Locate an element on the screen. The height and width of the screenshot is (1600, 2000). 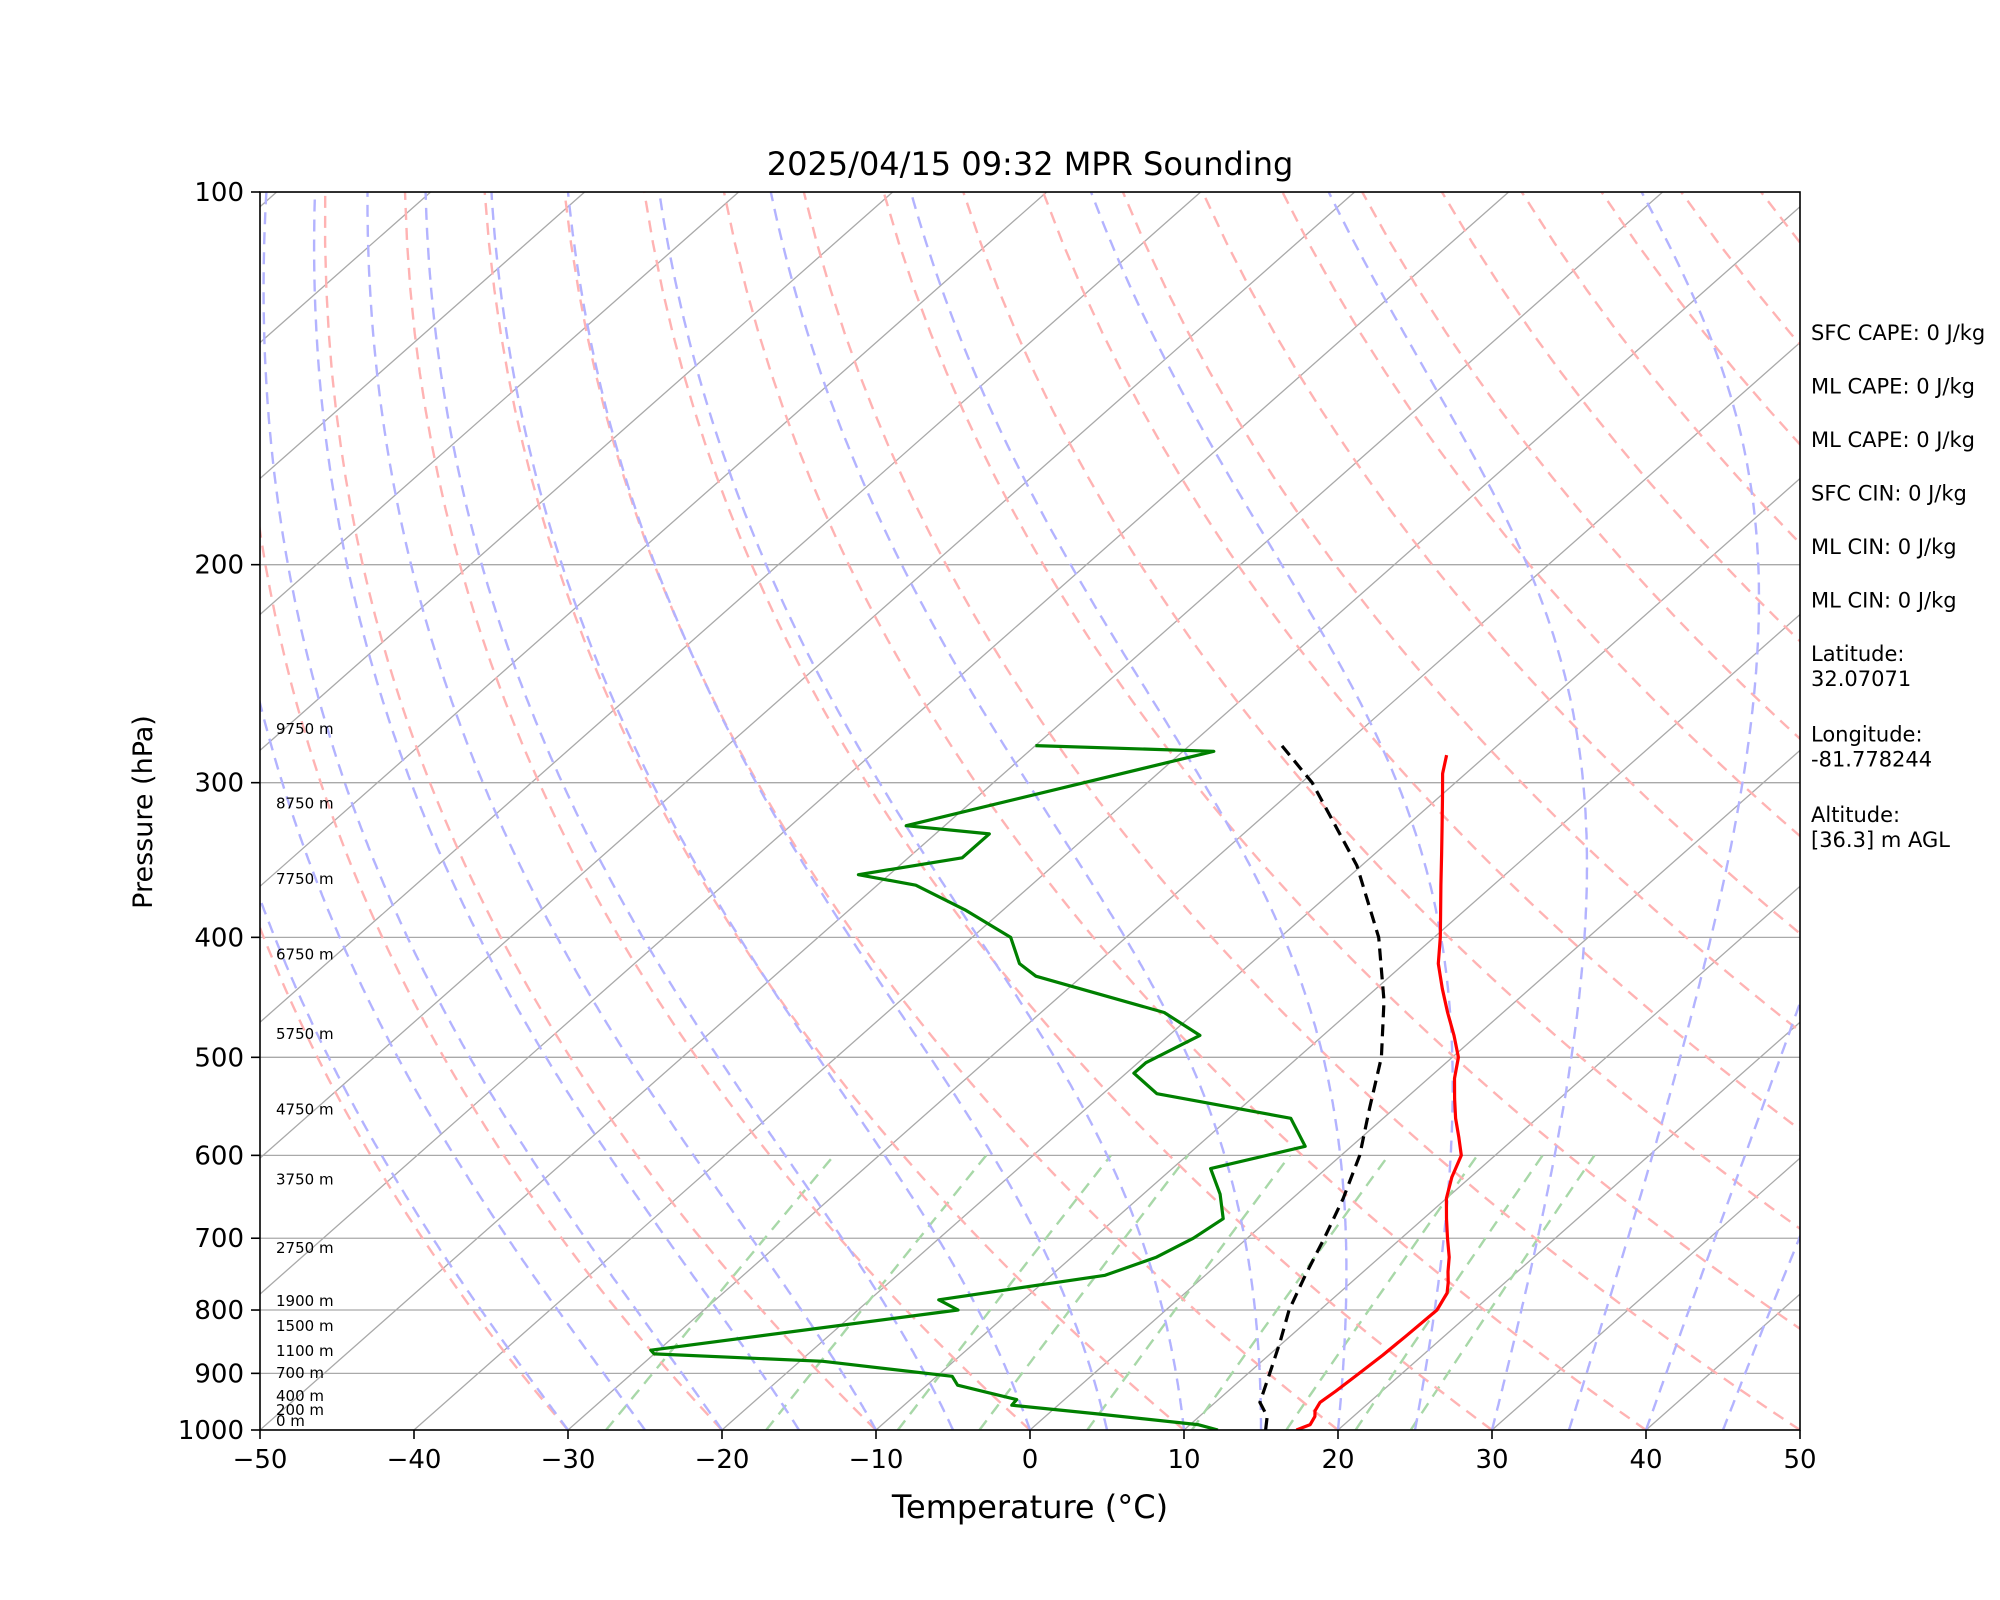
y-tick-label: 1000 is located at coordinates (211, 1431).